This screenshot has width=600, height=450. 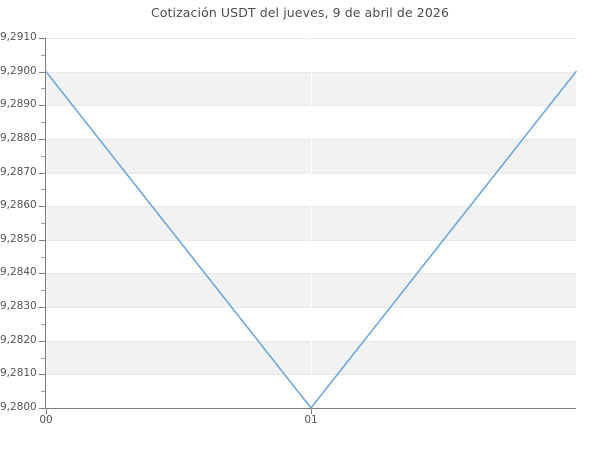 What do you see at coordinates (18, 306) in the screenshot?
I see `y-axis-tick-label: 9,2830` at bounding box center [18, 306].